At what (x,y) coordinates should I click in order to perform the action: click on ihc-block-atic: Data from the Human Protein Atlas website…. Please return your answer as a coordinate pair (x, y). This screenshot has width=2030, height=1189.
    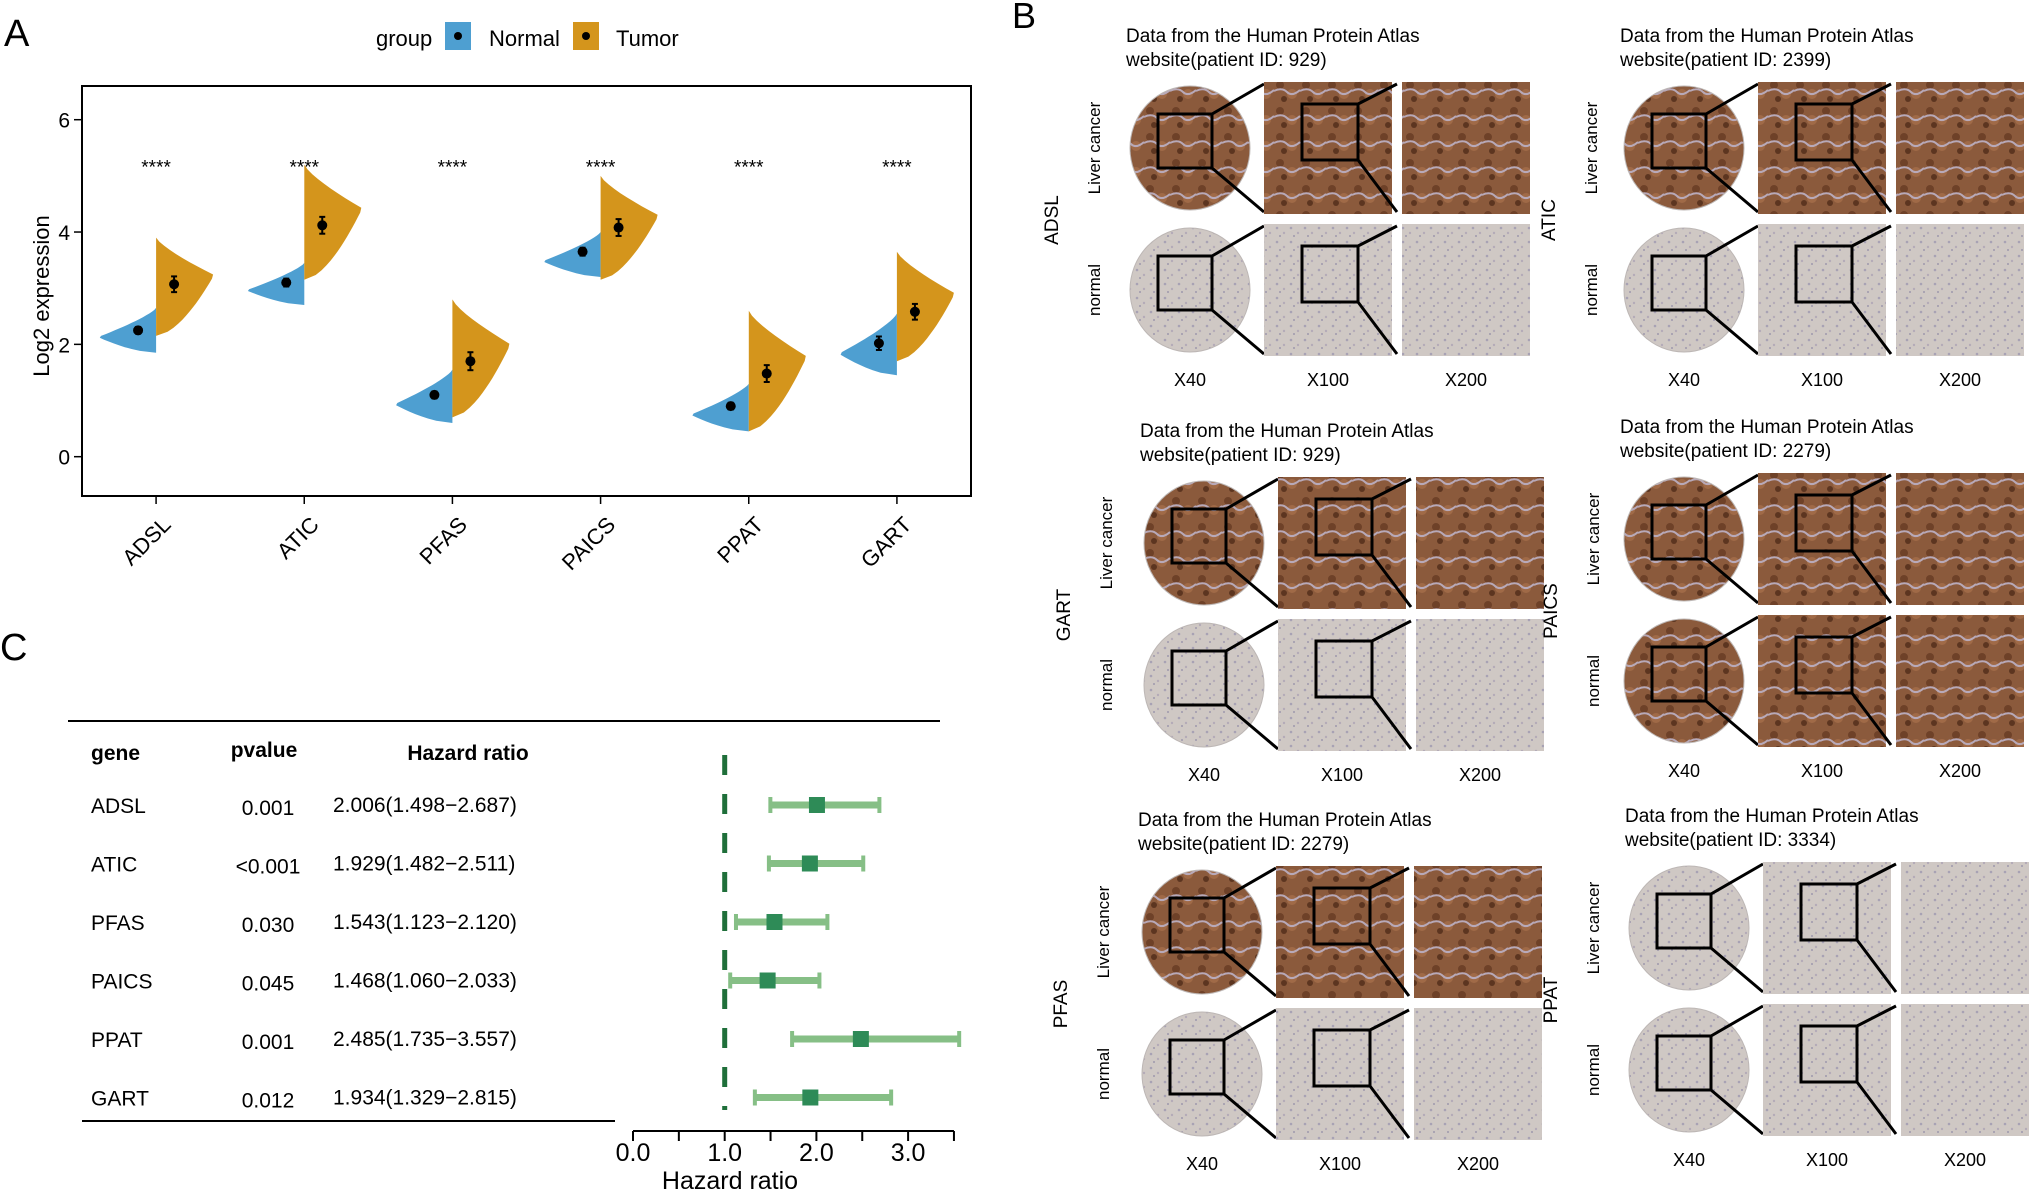
    Looking at the image, I should click on (1781, 208).